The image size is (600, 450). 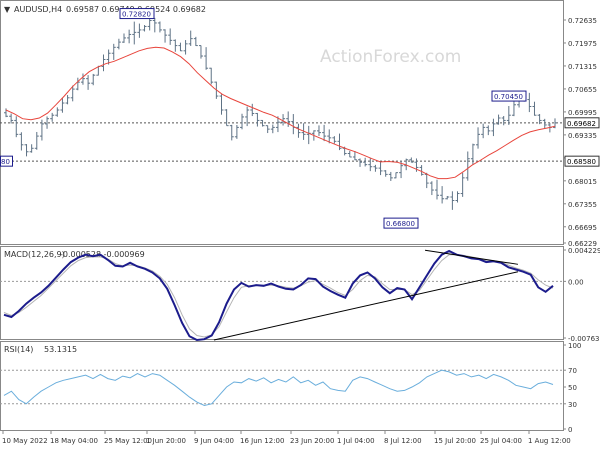 What do you see at coordinates (572, 371) in the screenshot?
I see `rsi-y-label: 70` at bounding box center [572, 371].